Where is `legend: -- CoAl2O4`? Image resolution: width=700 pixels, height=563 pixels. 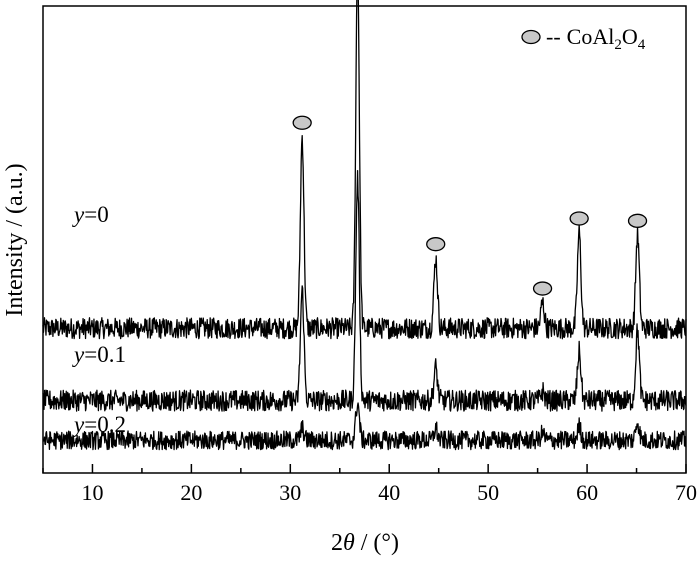
legend: -- CoAl2O4 is located at coordinates (583, 38).